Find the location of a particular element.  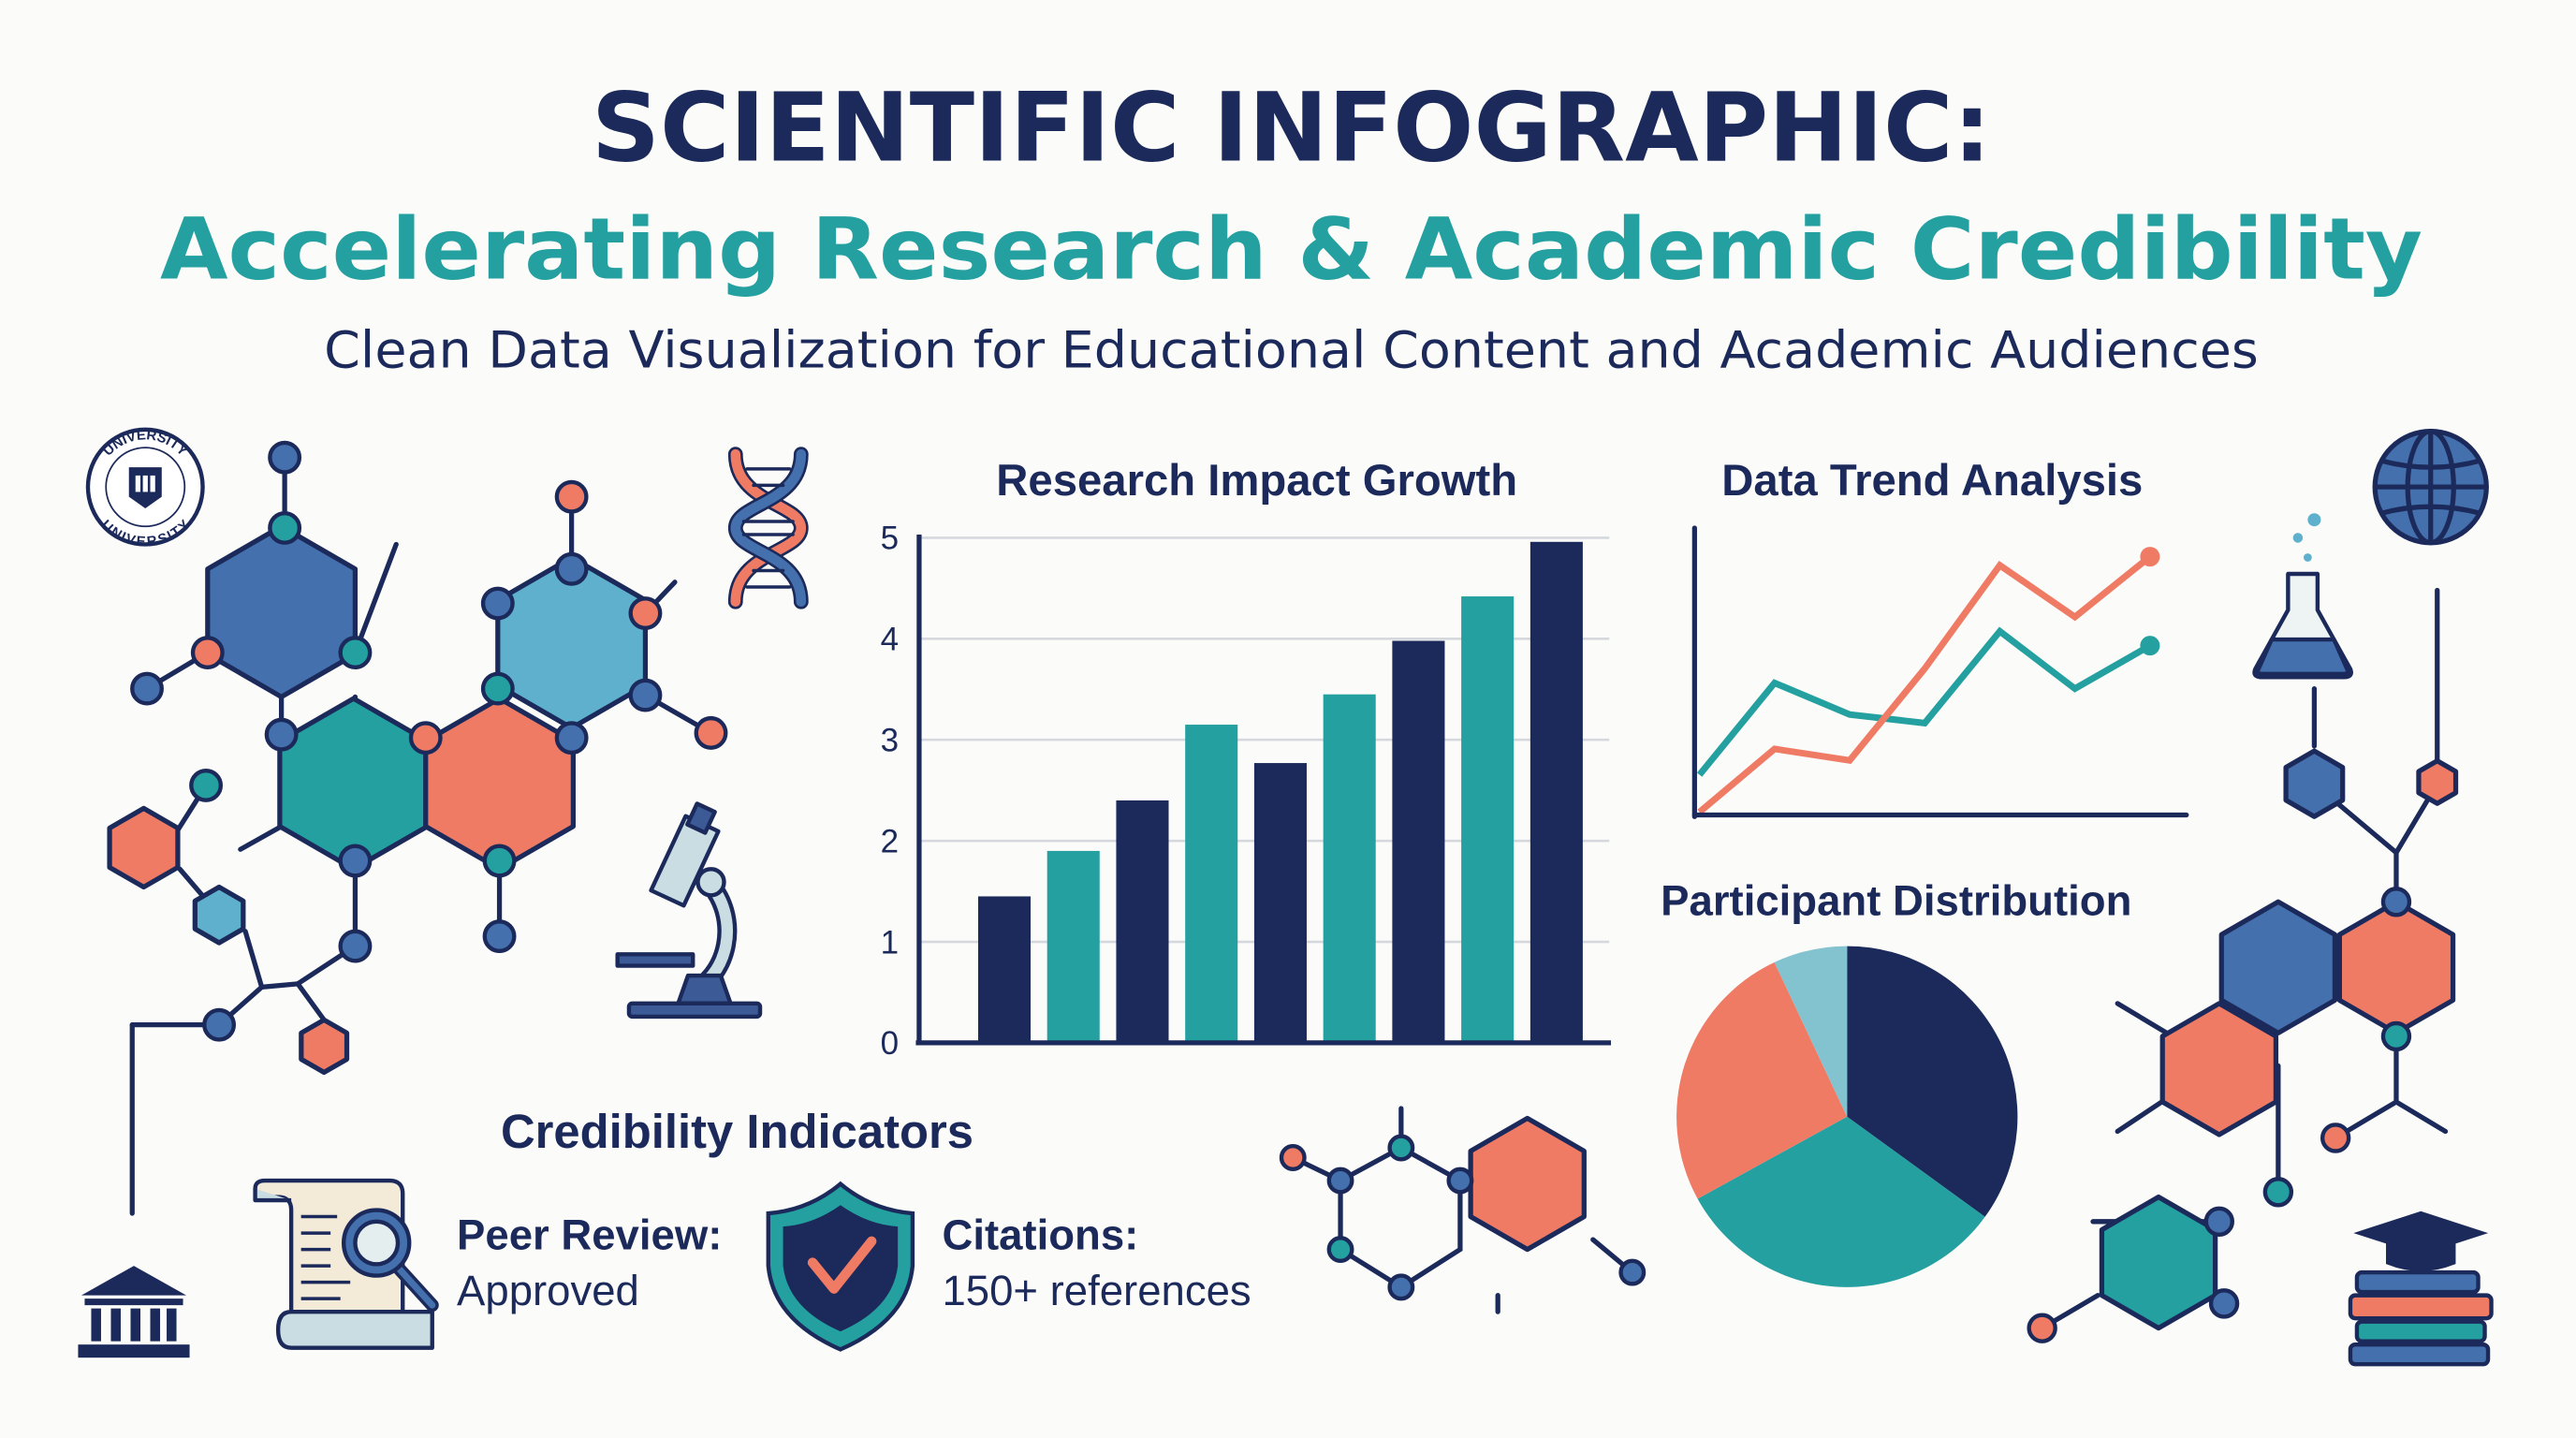

y-tick-label: 1 is located at coordinates (890, 942).